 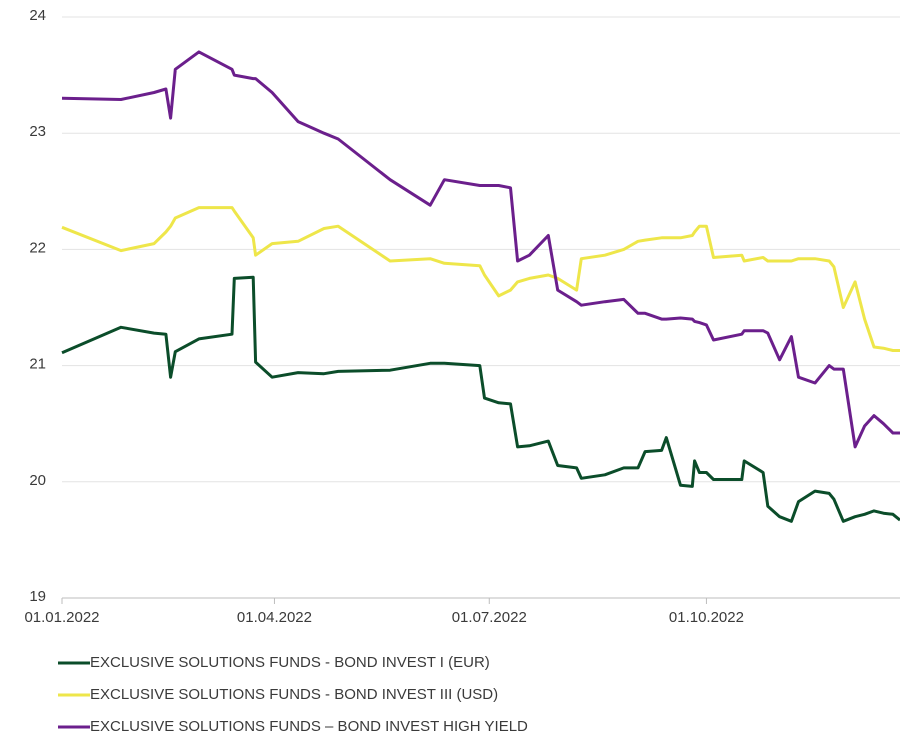 What do you see at coordinates (37, 15) in the screenshot?
I see `y-tick-label: 24` at bounding box center [37, 15].